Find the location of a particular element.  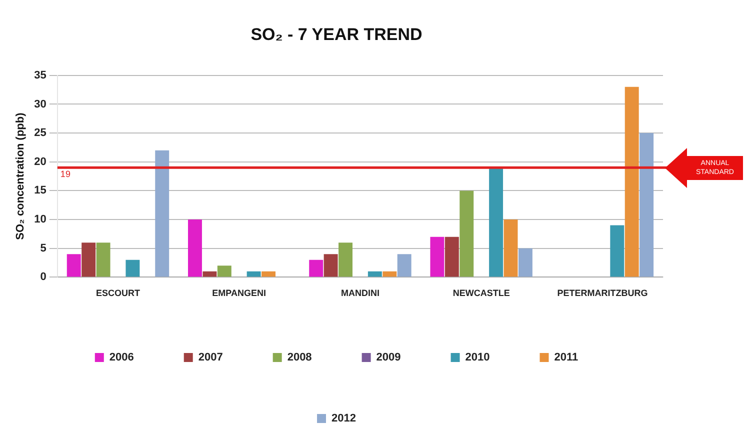

legend-label: 2006 is located at coordinates (121, 358).